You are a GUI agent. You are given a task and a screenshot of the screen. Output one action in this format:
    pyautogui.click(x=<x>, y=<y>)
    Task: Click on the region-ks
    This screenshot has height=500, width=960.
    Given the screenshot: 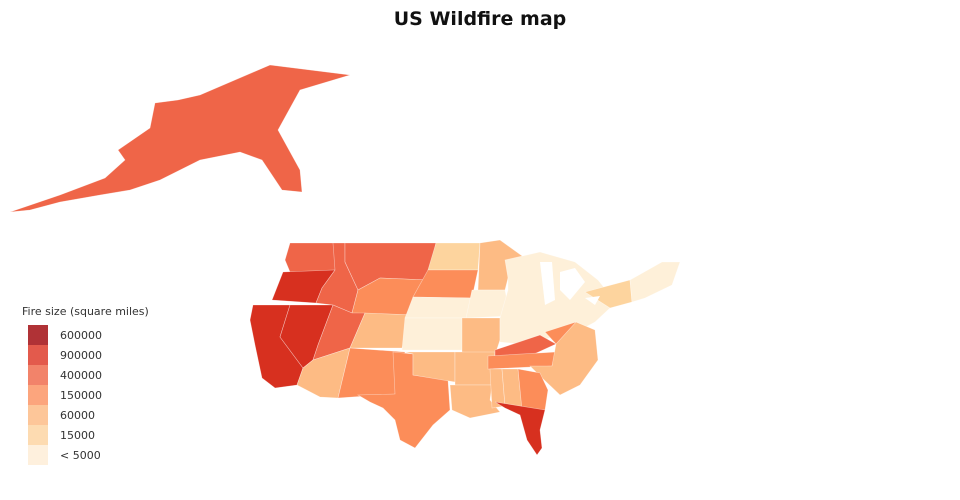 What is the action you would take?
    pyautogui.click(x=433, y=334)
    